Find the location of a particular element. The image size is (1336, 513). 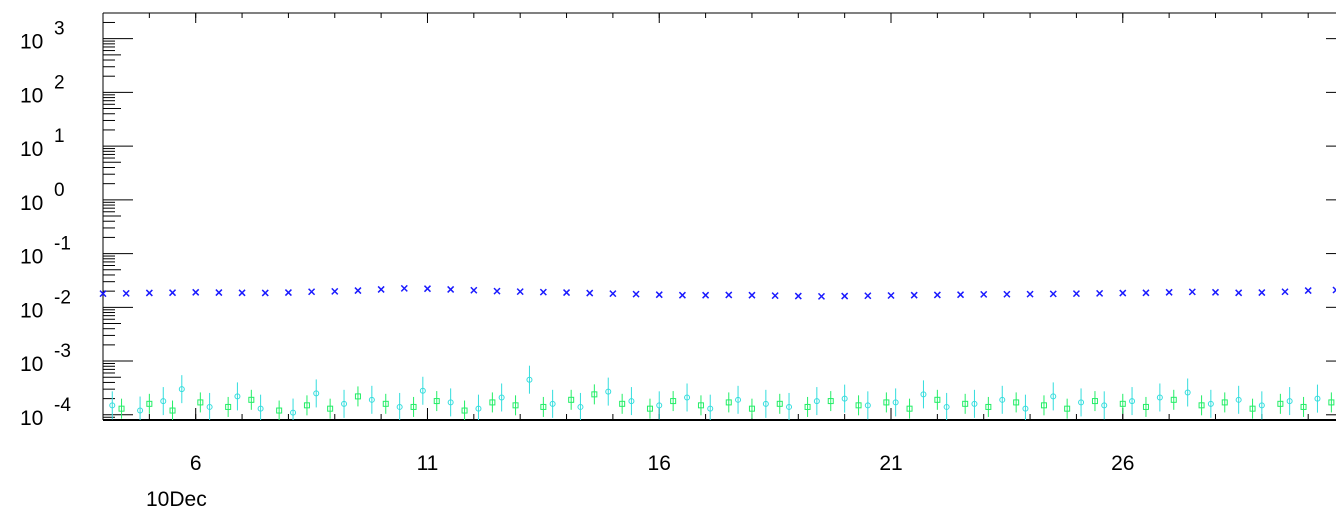

y-tick-label-exponent: -3 is located at coordinates (62, 351).